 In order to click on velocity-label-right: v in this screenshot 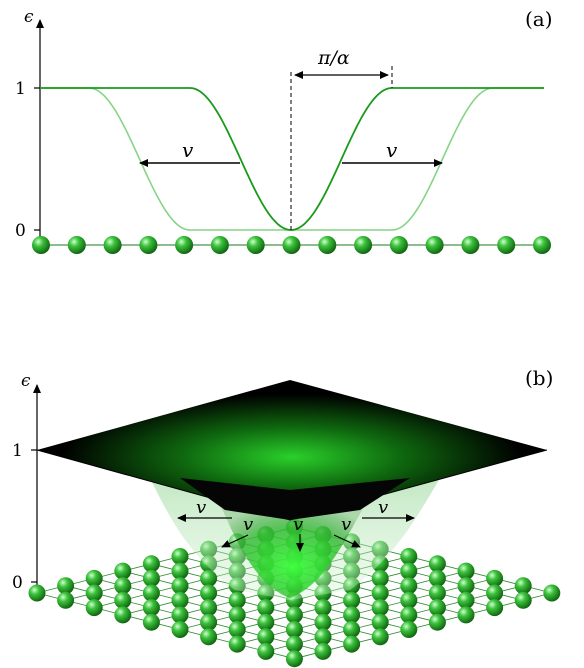, I will do `click(392, 150)`.